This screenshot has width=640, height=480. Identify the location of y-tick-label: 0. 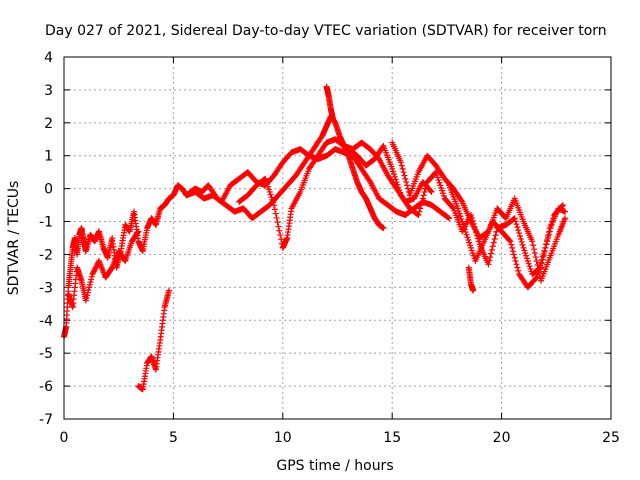
(48, 190).